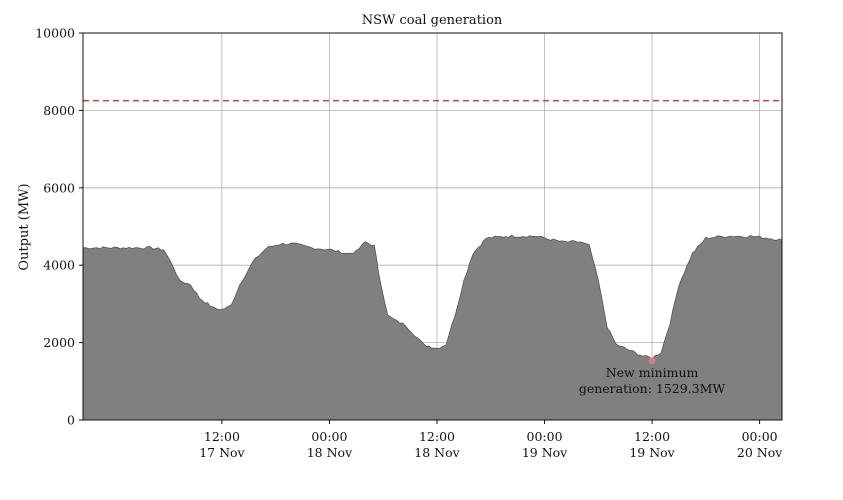  Describe the element at coordinates (71, 420) in the screenshot. I see `y-tick-label: 0` at that location.